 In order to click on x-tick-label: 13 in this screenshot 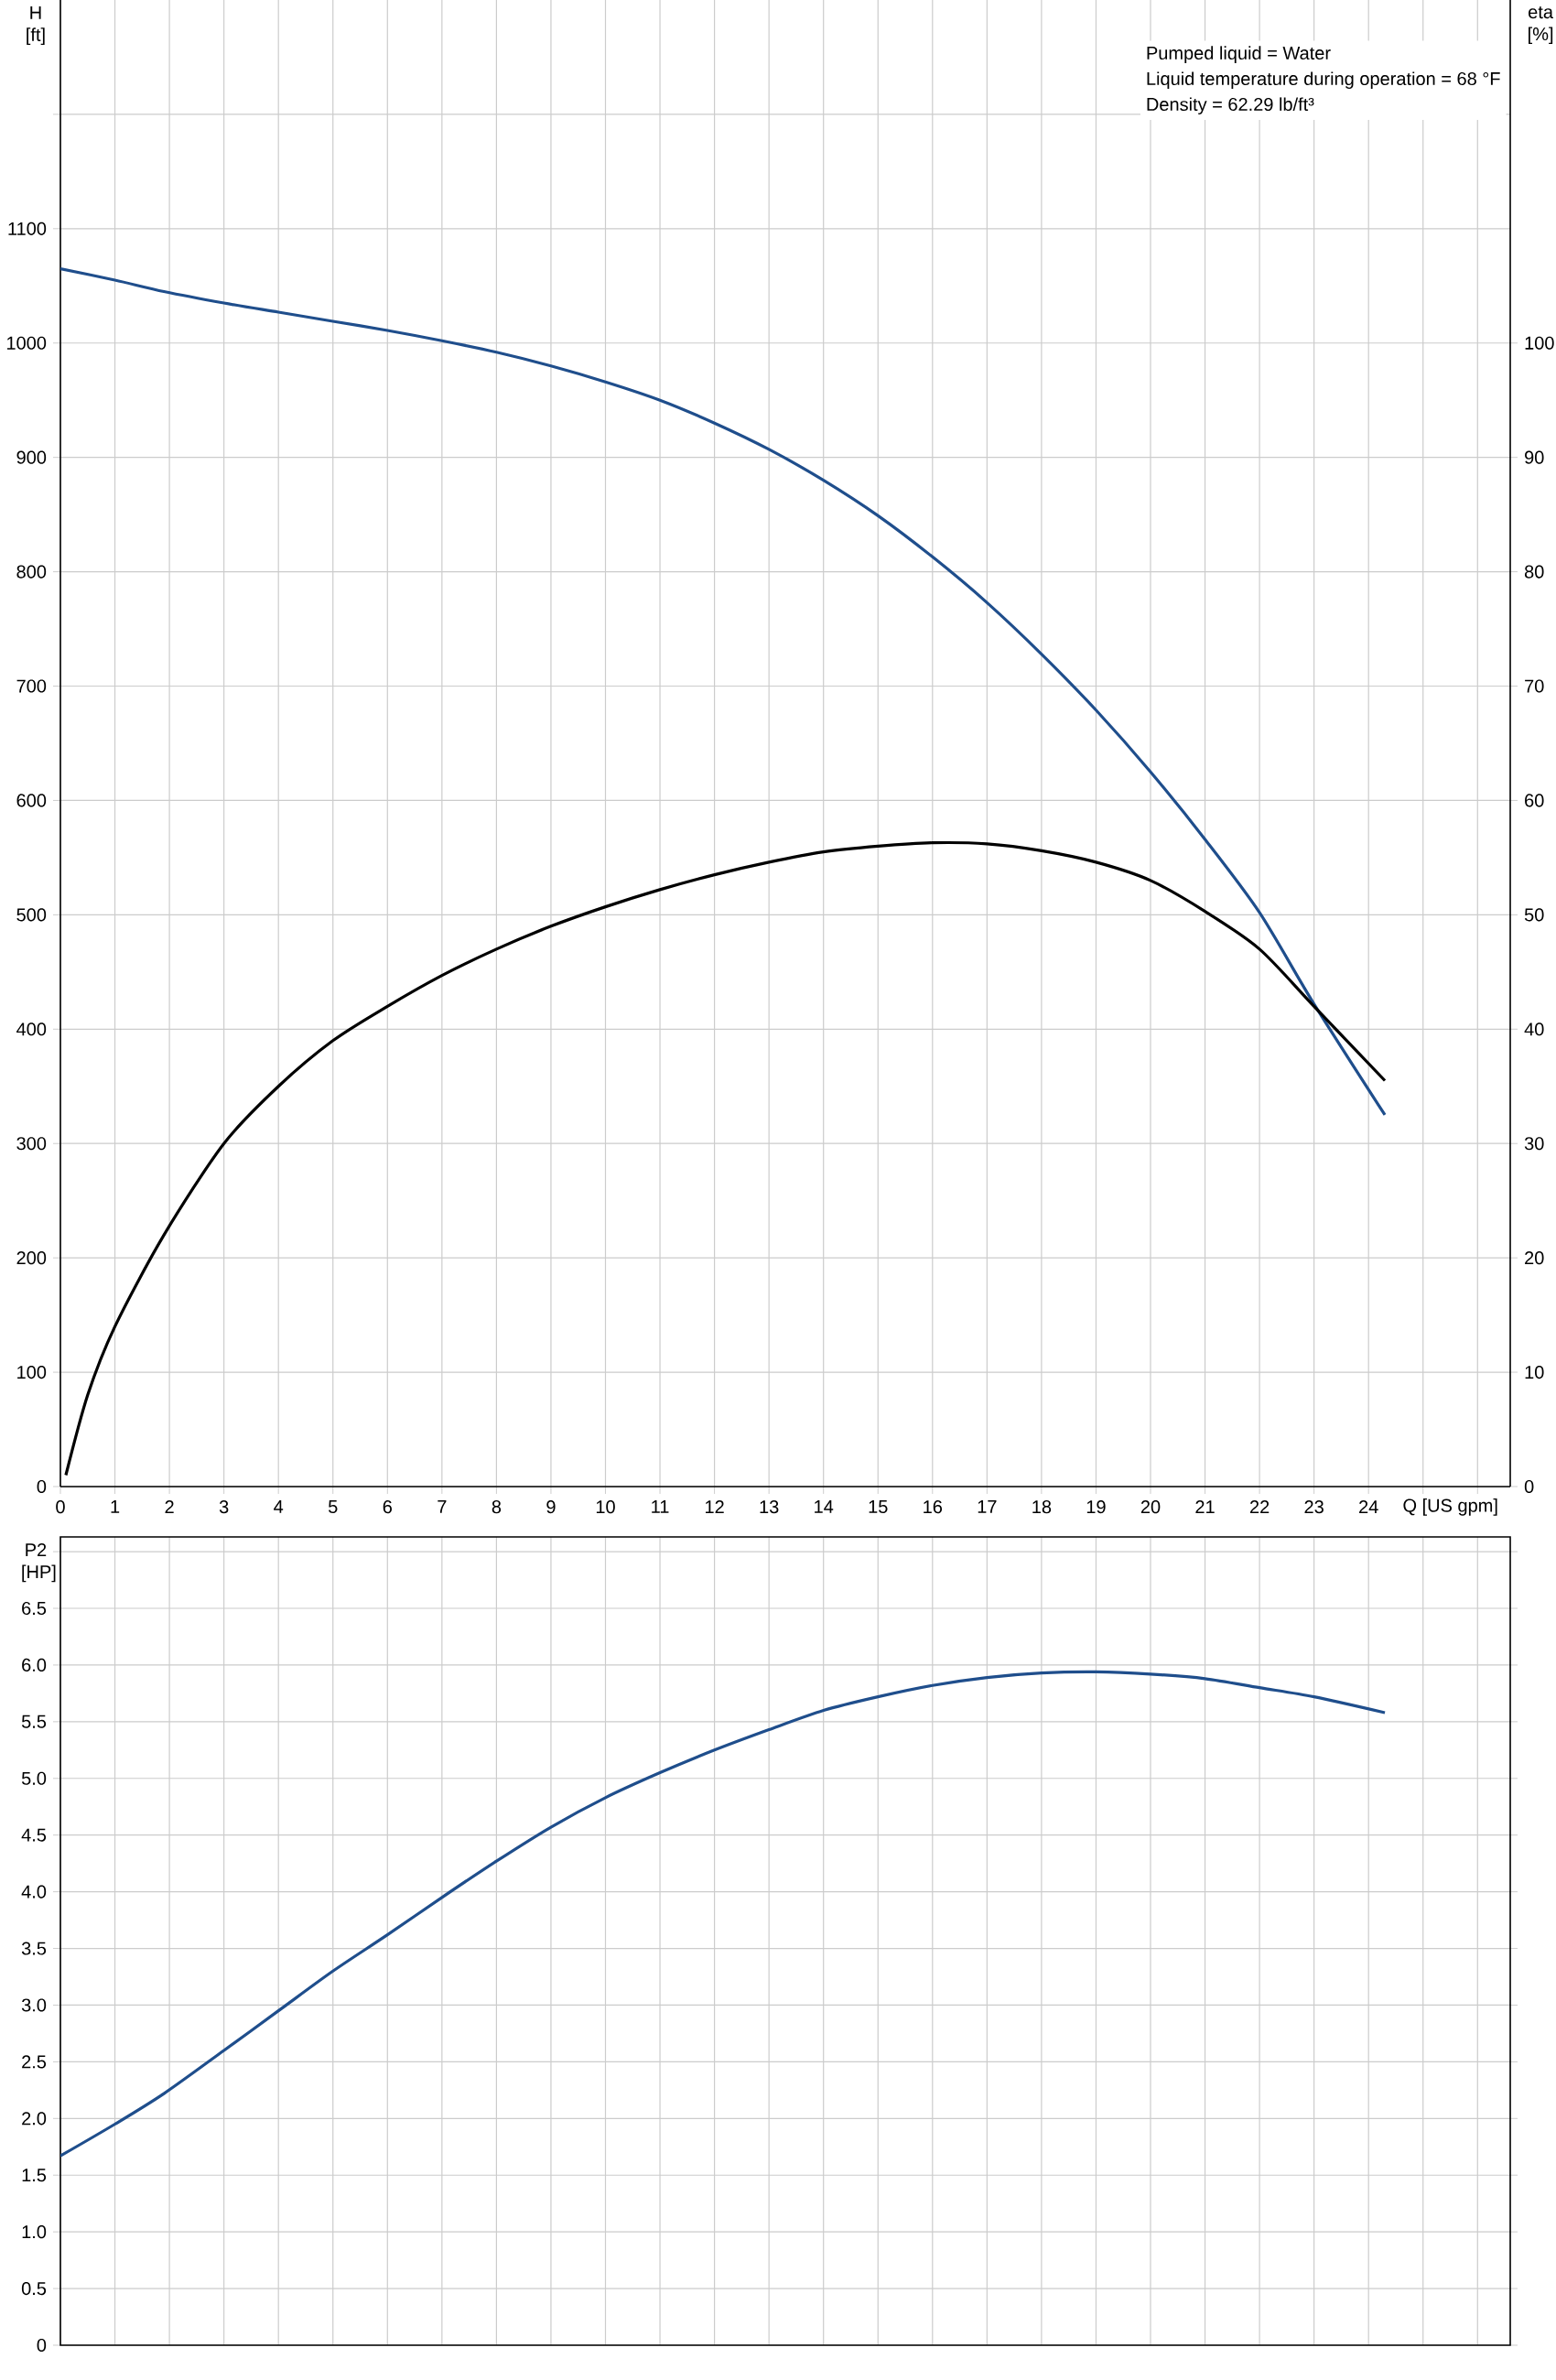, I will do `click(769, 1507)`.